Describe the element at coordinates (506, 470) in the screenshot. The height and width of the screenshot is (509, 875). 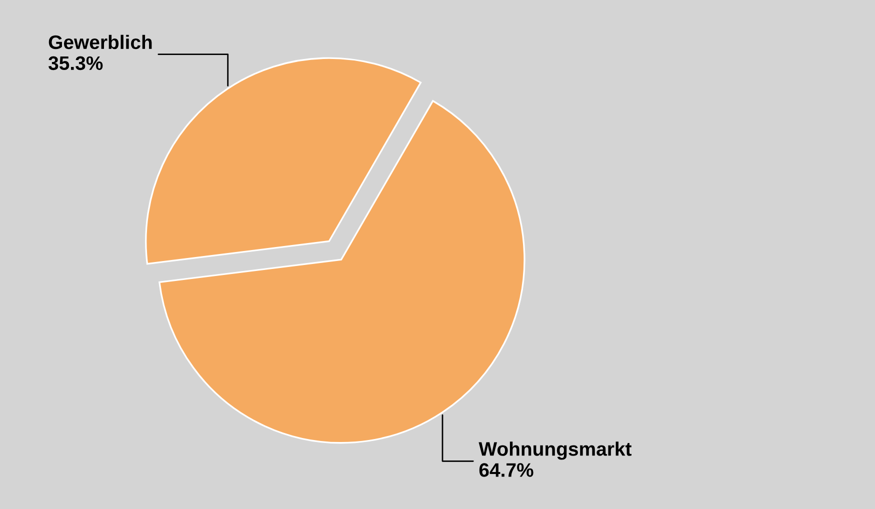
I see `data-label: 64.7%` at that location.